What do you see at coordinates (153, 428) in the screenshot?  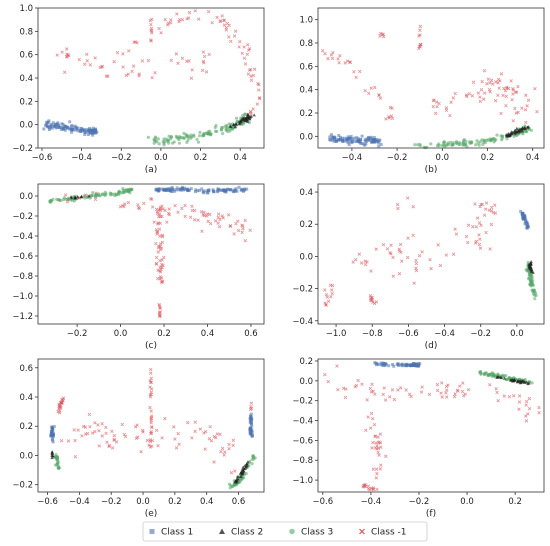 I see `panel-5-points` at bounding box center [153, 428].